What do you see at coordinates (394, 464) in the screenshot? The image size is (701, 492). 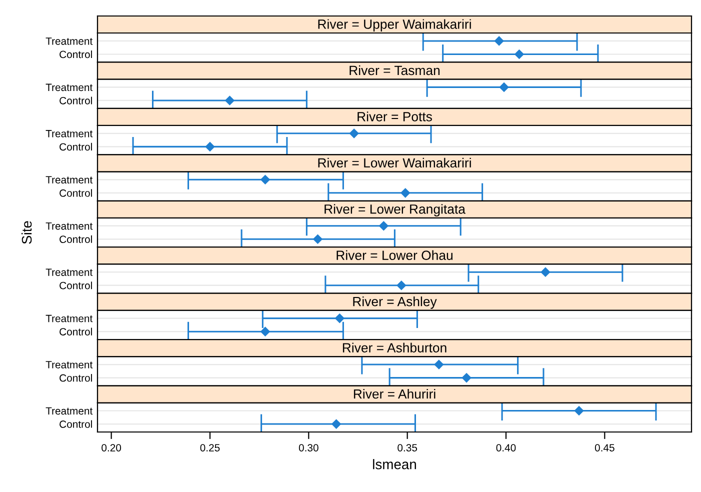 I see `x-axis-title: lsmean` at bounding box center [394, 464].